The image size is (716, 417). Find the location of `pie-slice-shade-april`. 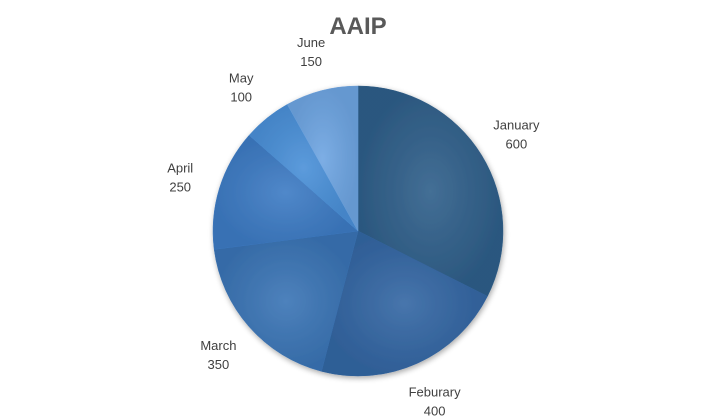

pie-slice-shade-april is located at coordinates (285, 192).